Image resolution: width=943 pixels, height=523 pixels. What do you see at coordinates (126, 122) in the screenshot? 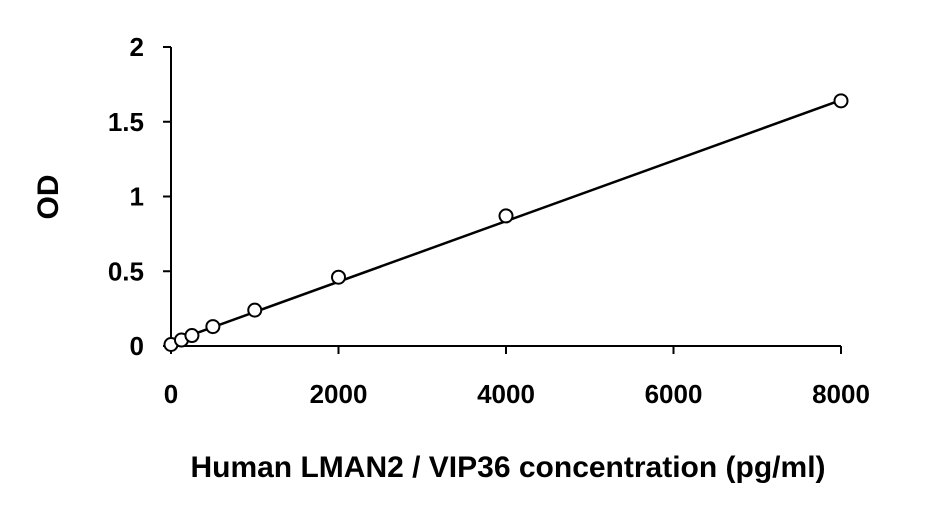
I see `y-tick-label: 1.5` at bounding box center [126, 122].